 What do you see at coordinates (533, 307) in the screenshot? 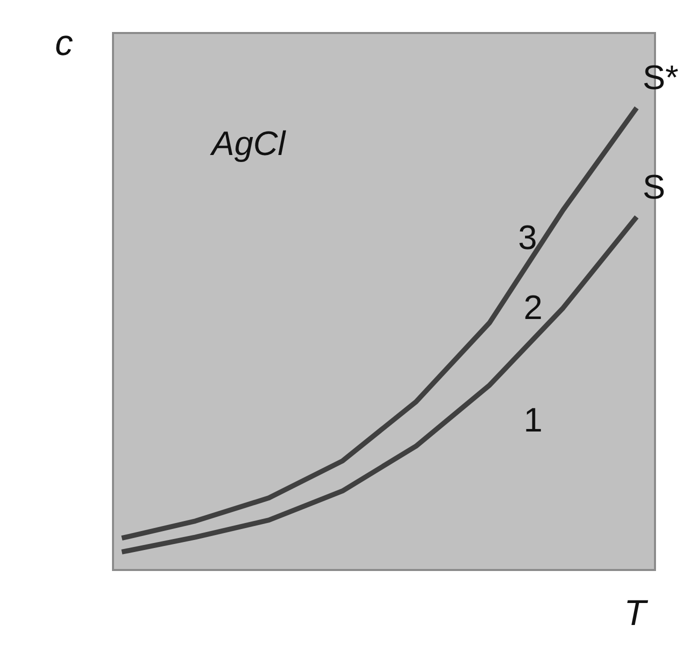
I see `annotation: 2` at bounding box center [533, 307].